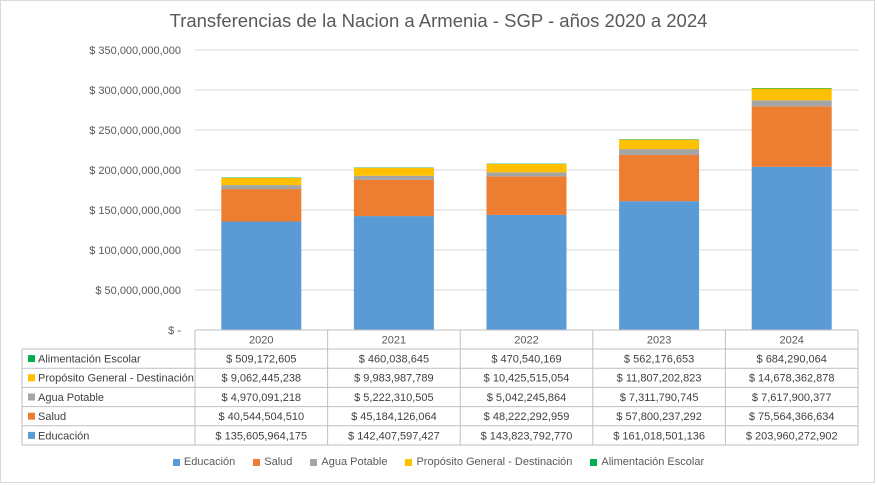  What do you see at coordinates (792, 398) in the screenshot?
I see `table-cell-value: $ 7,617,900,377` at bounding box center [792, 398].